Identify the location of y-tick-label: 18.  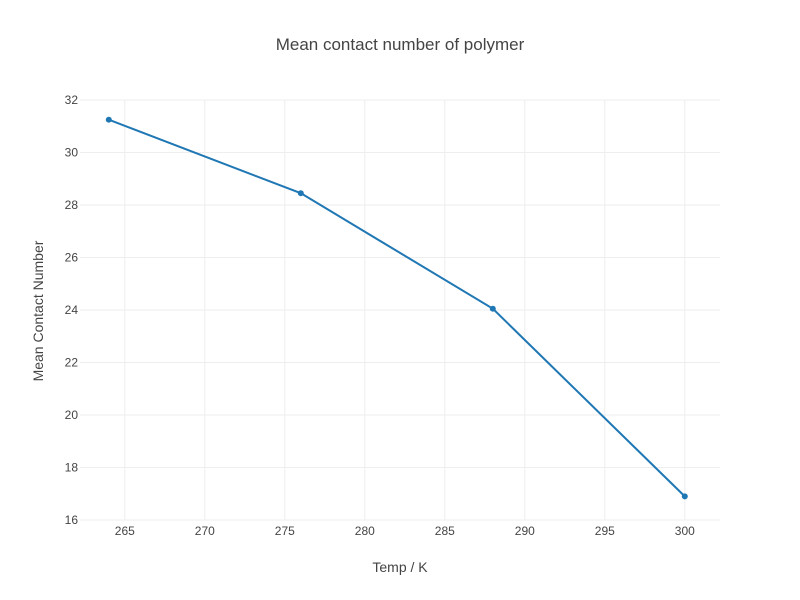
(72, 468).